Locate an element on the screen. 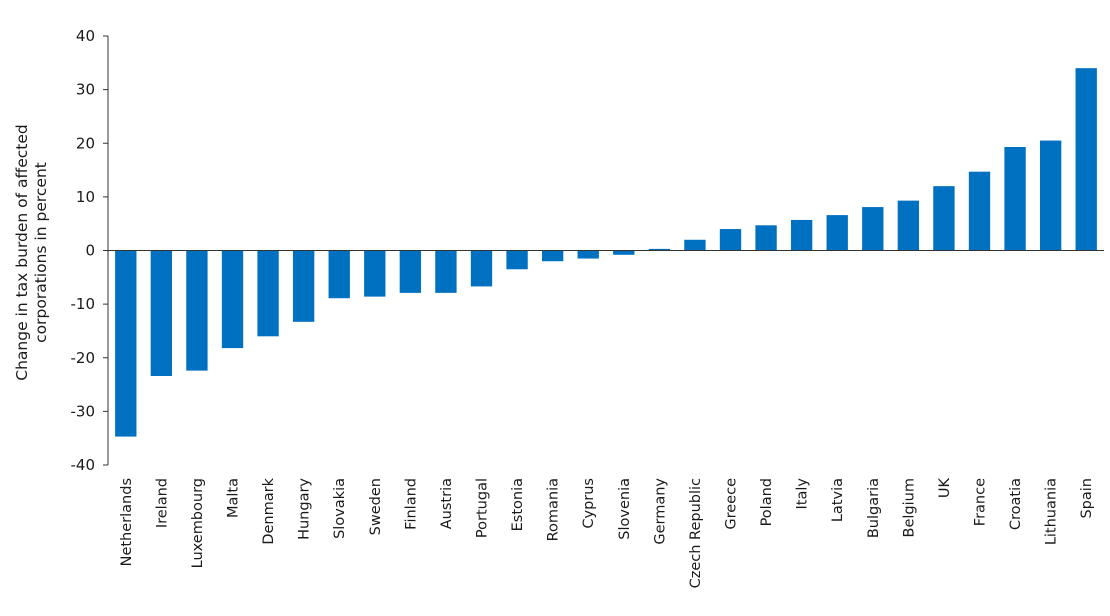  bar-slovenia is located at coordinates (624, 252).